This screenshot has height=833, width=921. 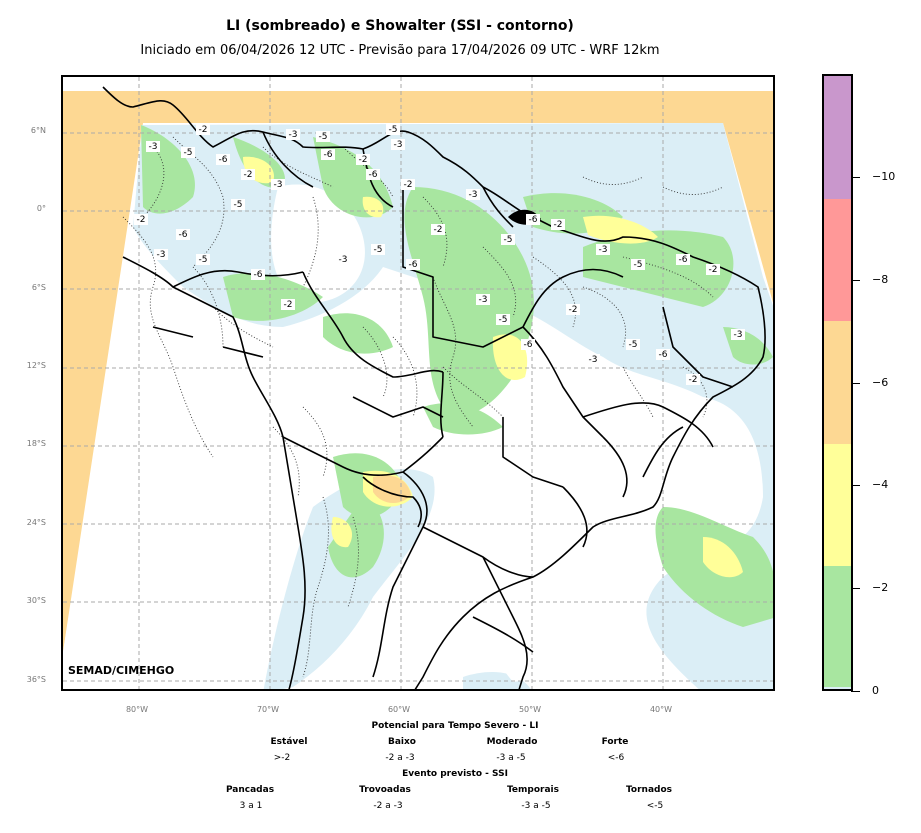 What do you see at coordinates (880, 382) in the screenshot?
I see `colorbar-label-minus6: −6` at bounding box center [880, 382].